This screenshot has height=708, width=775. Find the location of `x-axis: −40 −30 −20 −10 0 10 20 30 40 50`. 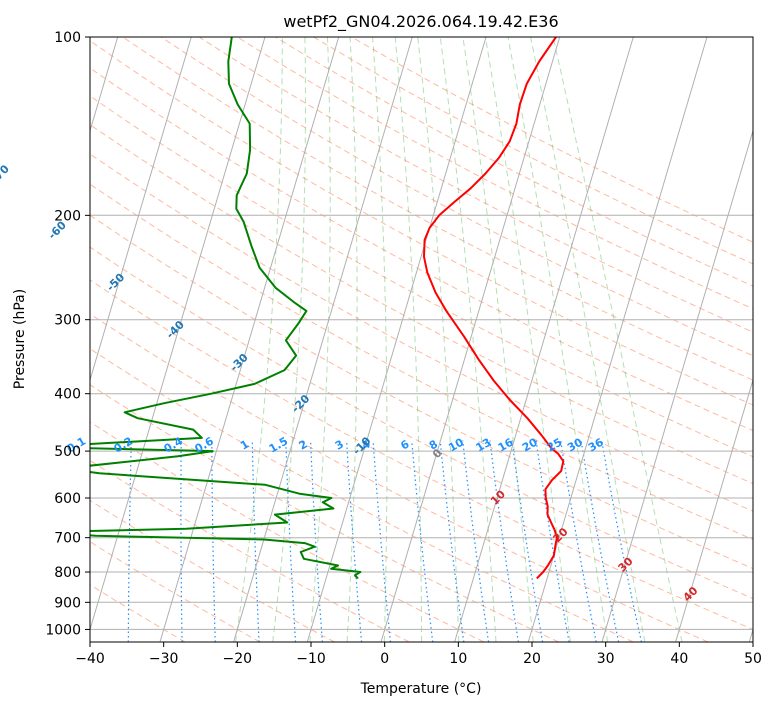

x-axis: −40 −30 −20 −10 0 10 20 30 40 50 is located at coordinates (418, 654).